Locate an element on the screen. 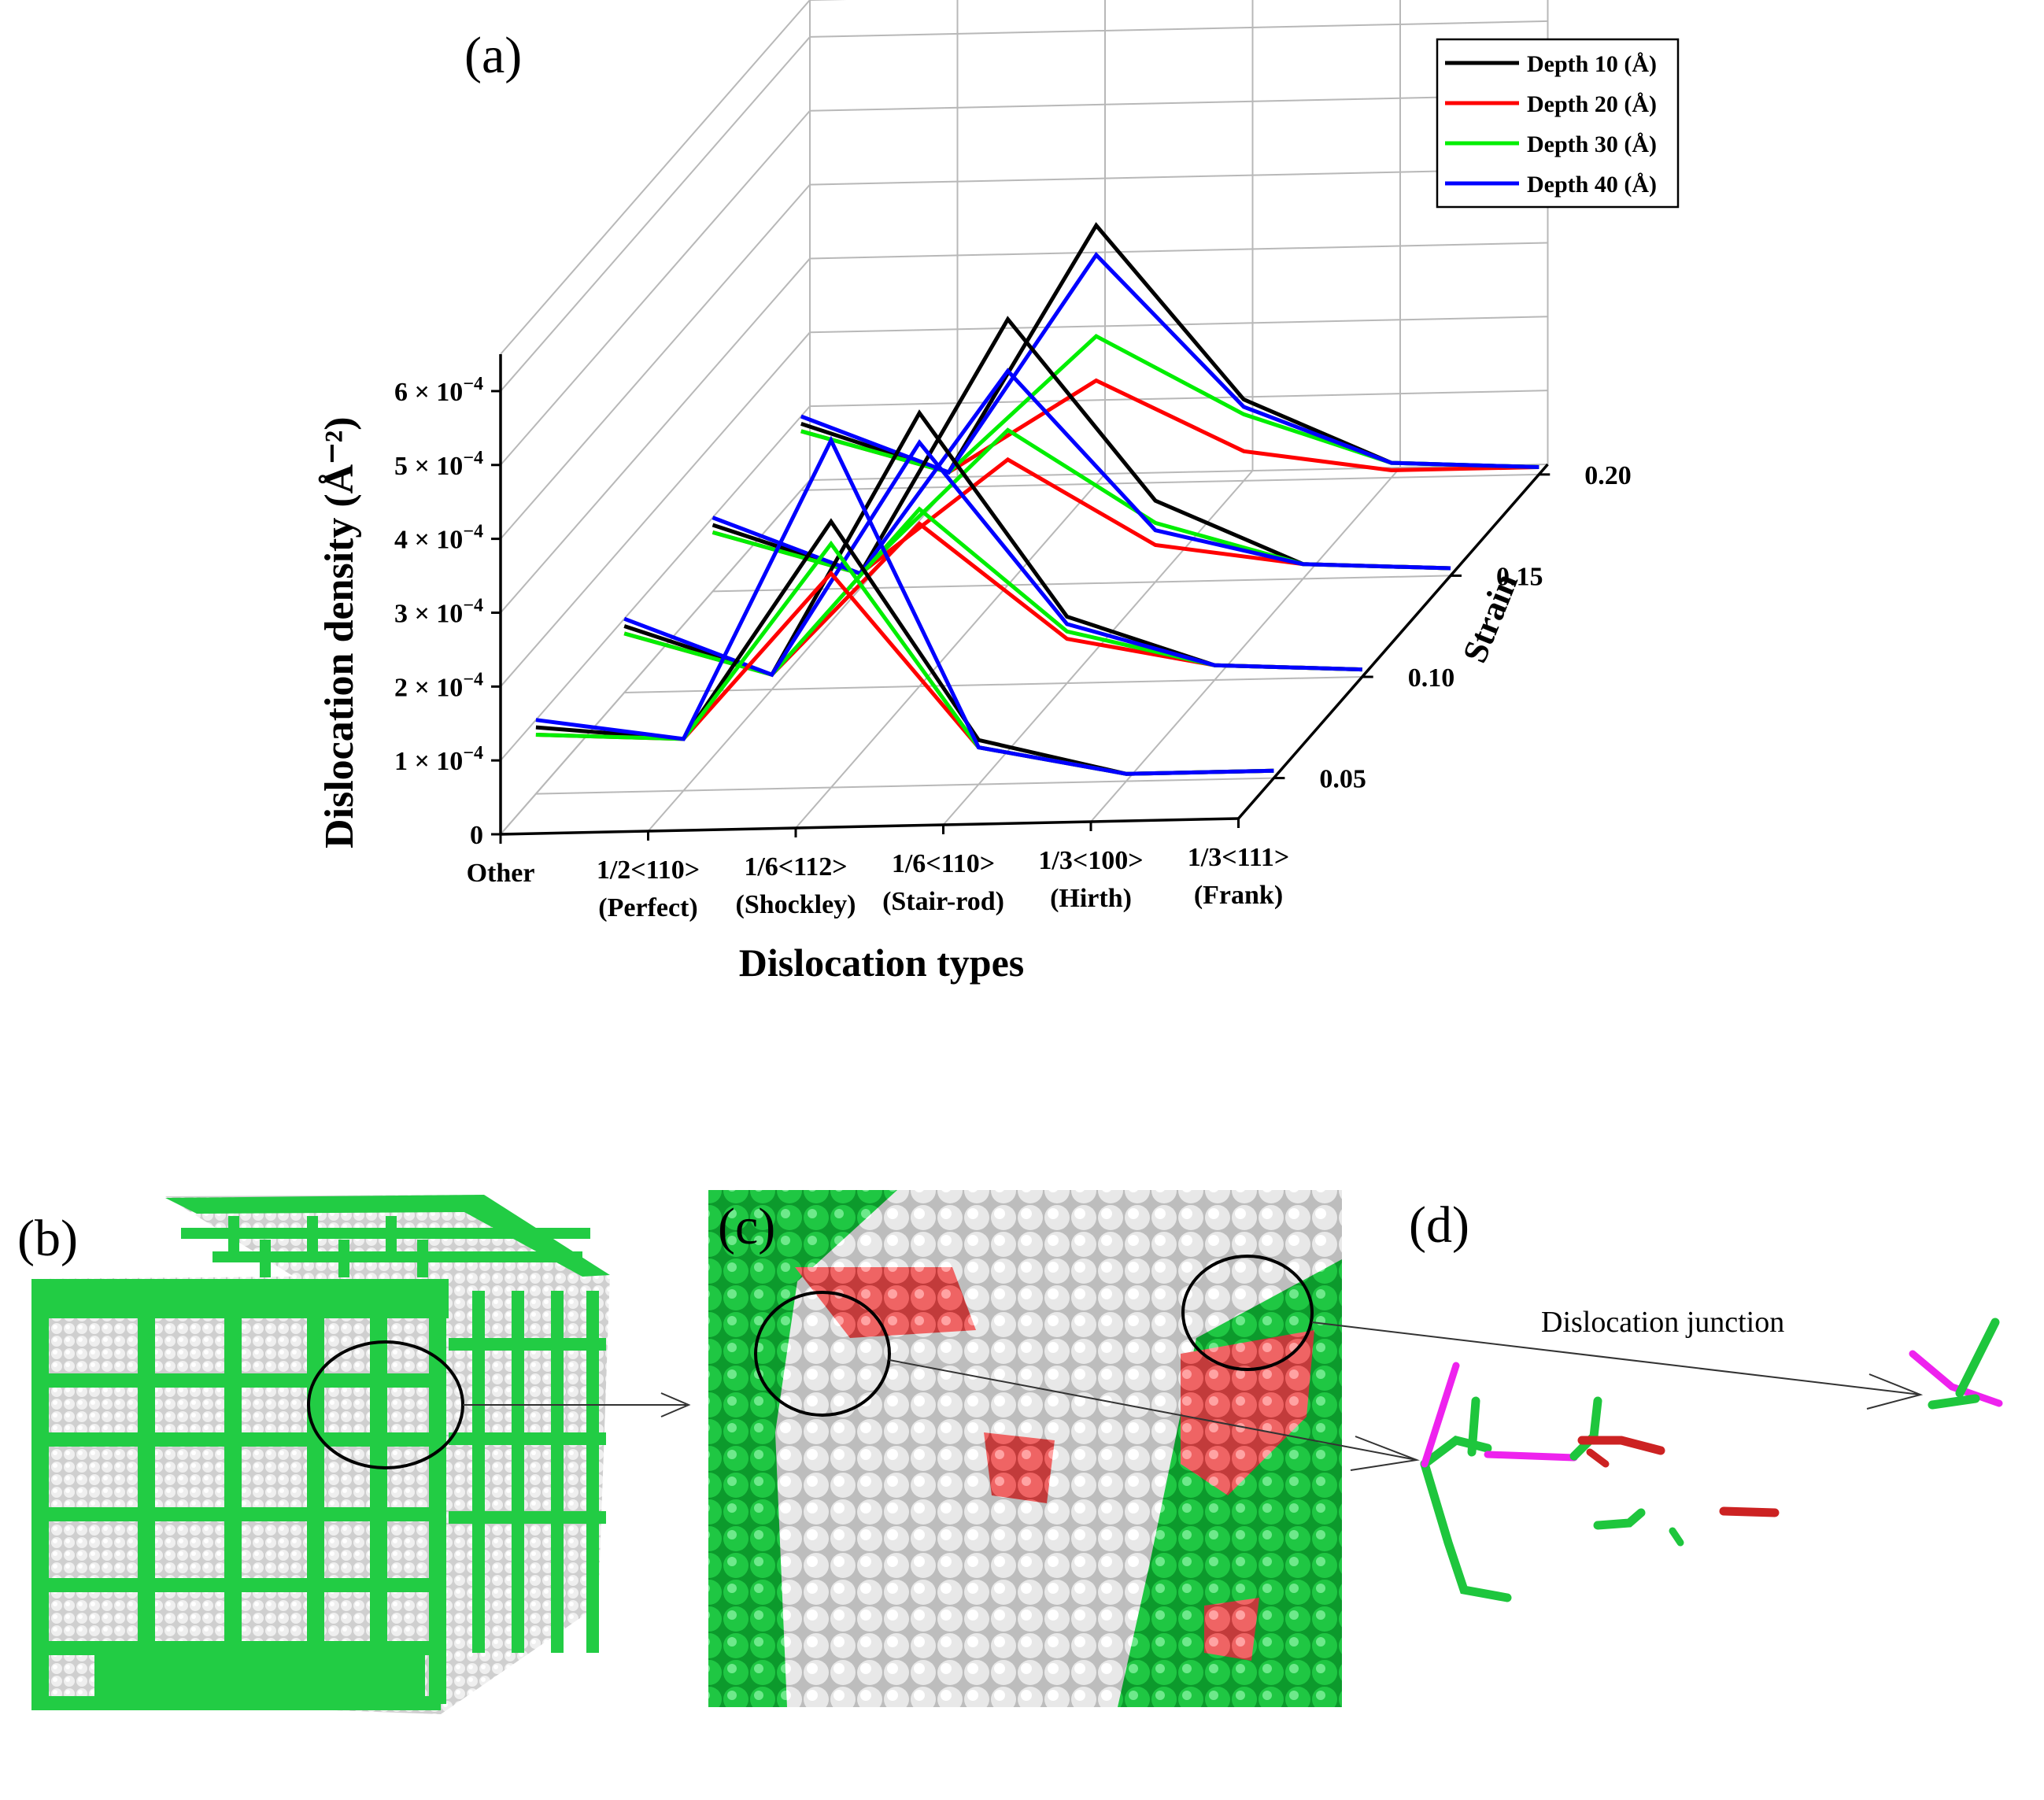  y-tick-label: 4 × 10⁻⁴ is located at coordinates (439, 539).